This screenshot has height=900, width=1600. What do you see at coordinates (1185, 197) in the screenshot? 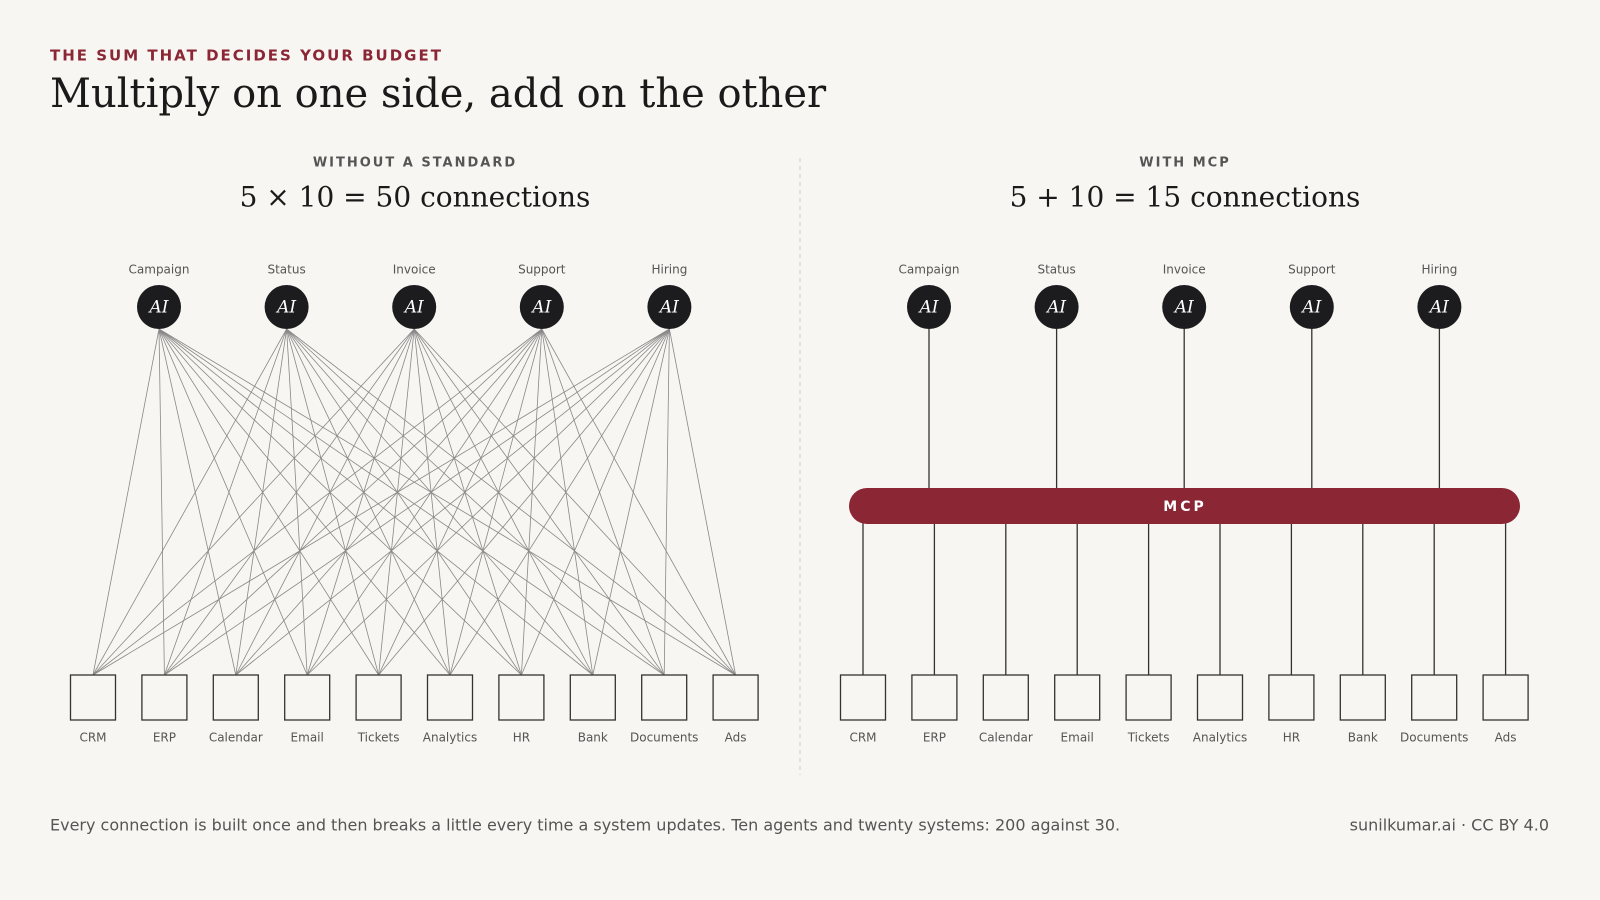
I see `equation: 5 + 10 = 15 connections` at bounding box center [1185, 197].